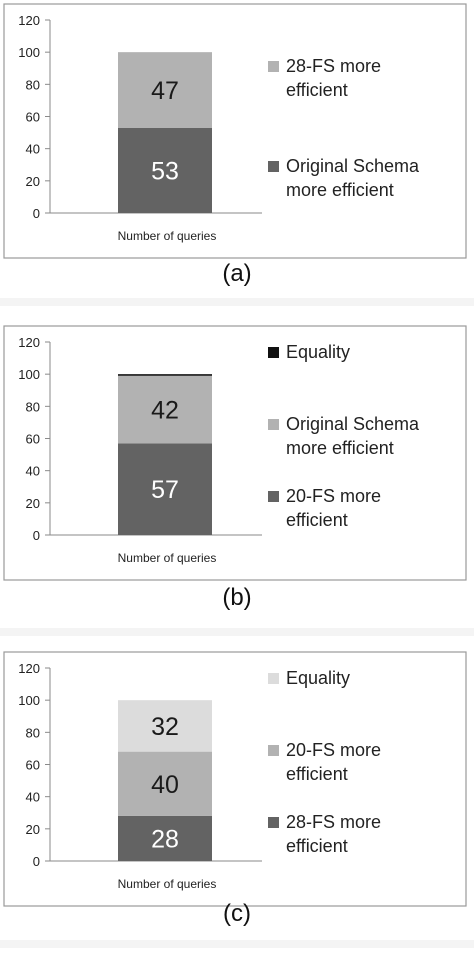 This screenshot has height=978, width=474. I want to click on panel-label-c: (c), so click(237, 913).